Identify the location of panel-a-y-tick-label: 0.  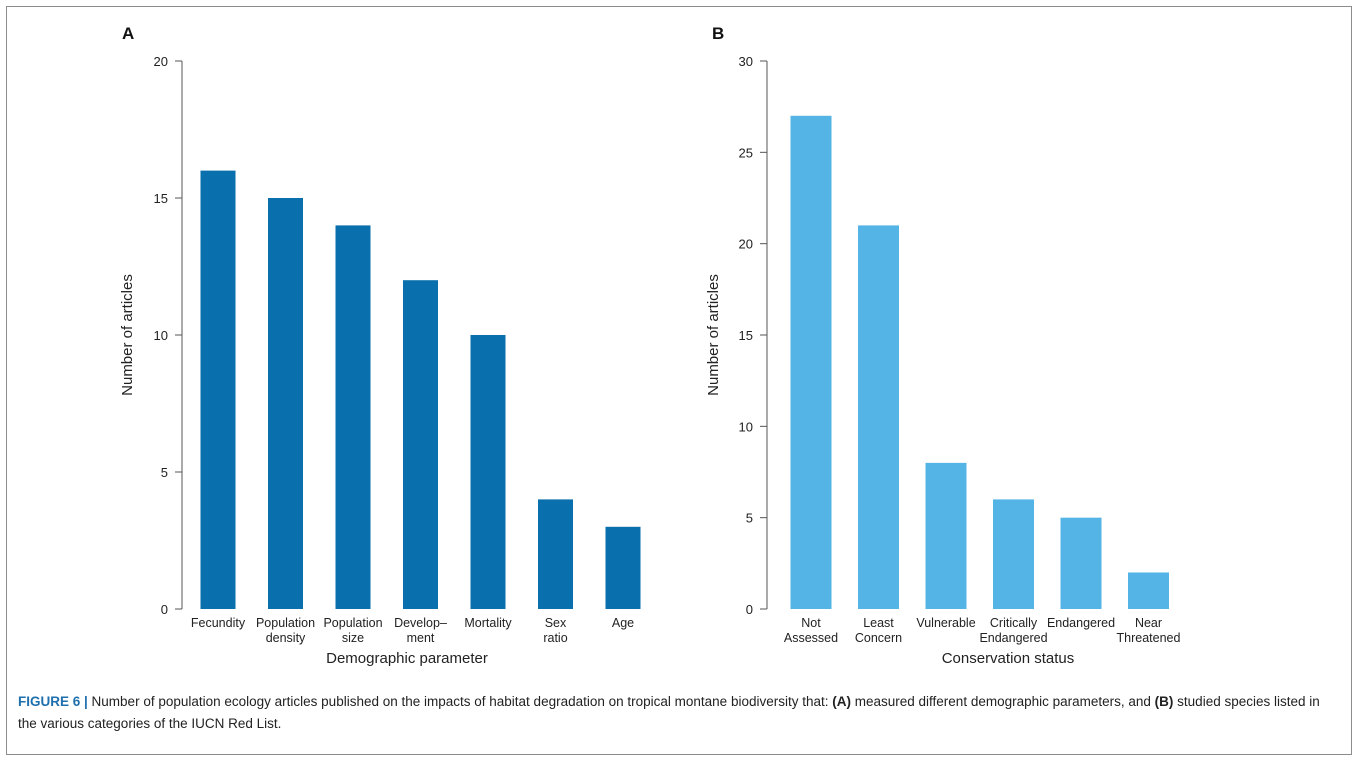
(164, 609).